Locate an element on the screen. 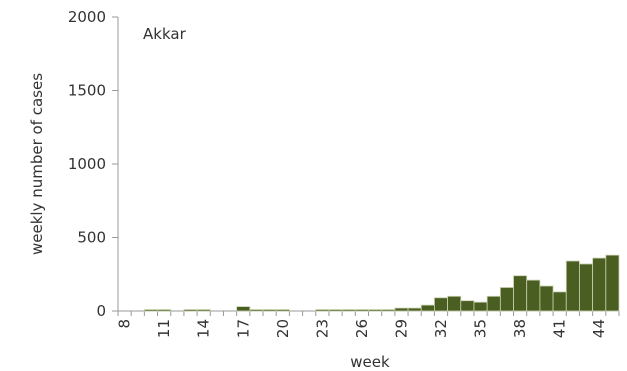 Image resolution: width=627 pixels, height=371 pixels. y-axis: 0 500 1000 1500 2000 is located at coordinates (93, 164).